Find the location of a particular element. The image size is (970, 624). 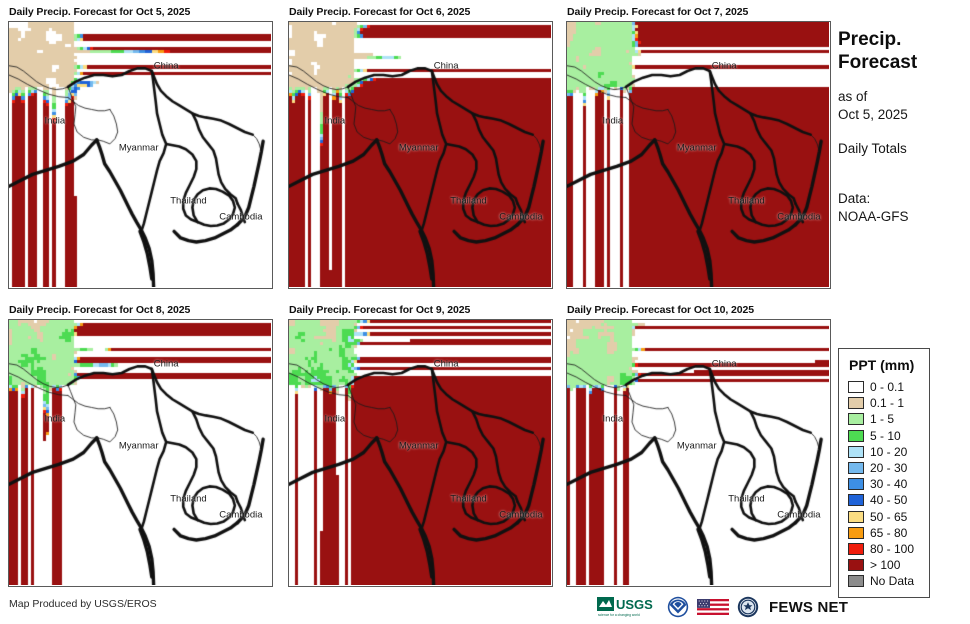

legend-item: 80 - 100 is located at coordinates (884, 549).